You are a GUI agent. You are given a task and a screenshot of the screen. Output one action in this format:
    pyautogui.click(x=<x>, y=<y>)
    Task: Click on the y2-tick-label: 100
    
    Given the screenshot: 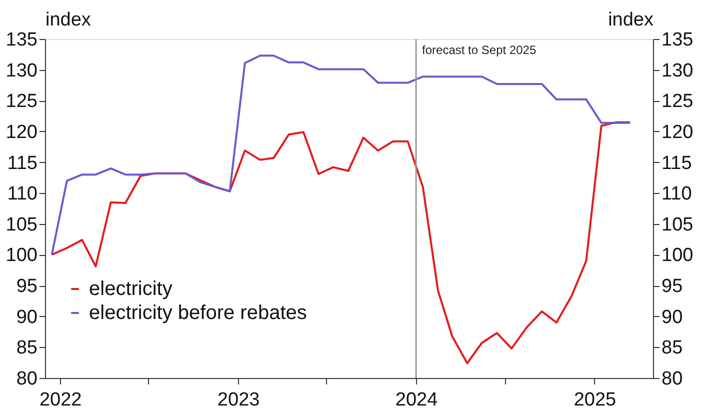 What is the action you would take?
    pyautogui.click(x=678, y=255)
    